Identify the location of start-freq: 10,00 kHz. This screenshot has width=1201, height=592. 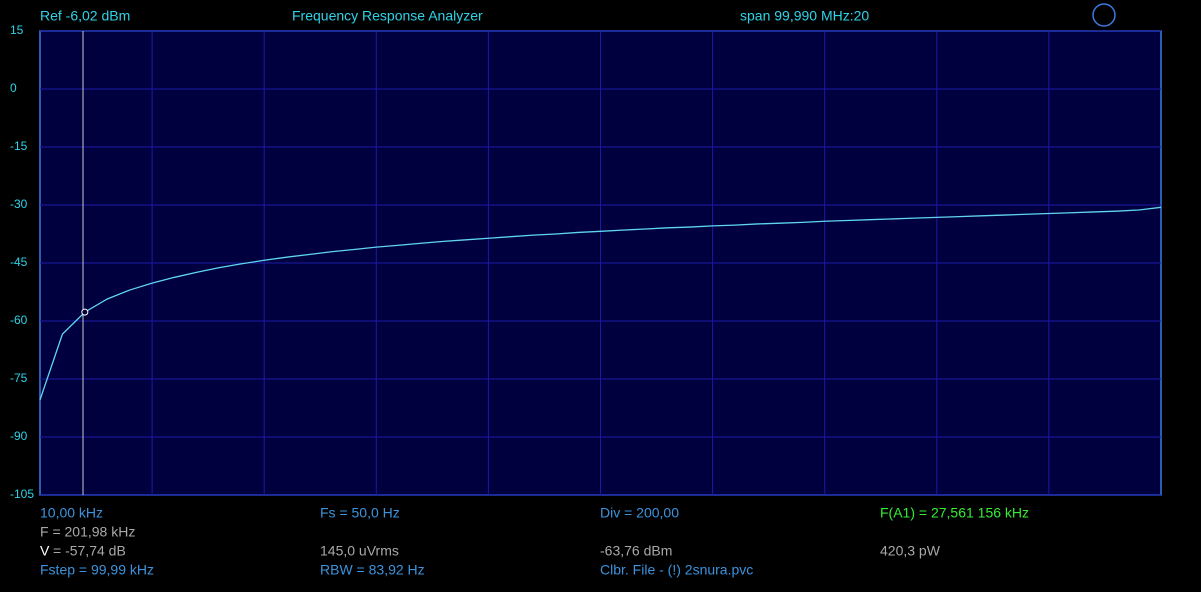
(71, 513).